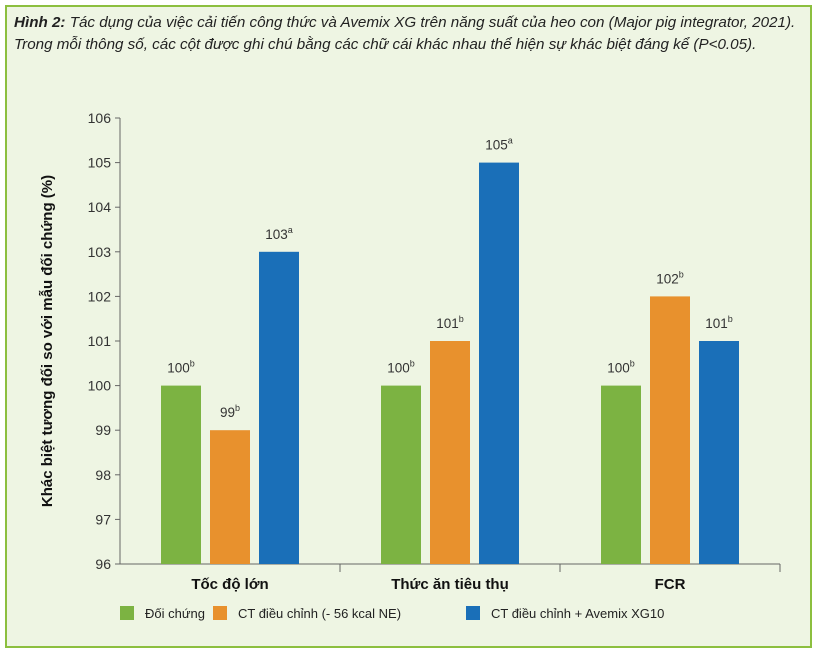 The height and width of the screenshot is (656, 821). What do you see at coordinates (100, 386) in the screenshot?
I see `y-tick-label: 100` at bounding box center [100, 386].